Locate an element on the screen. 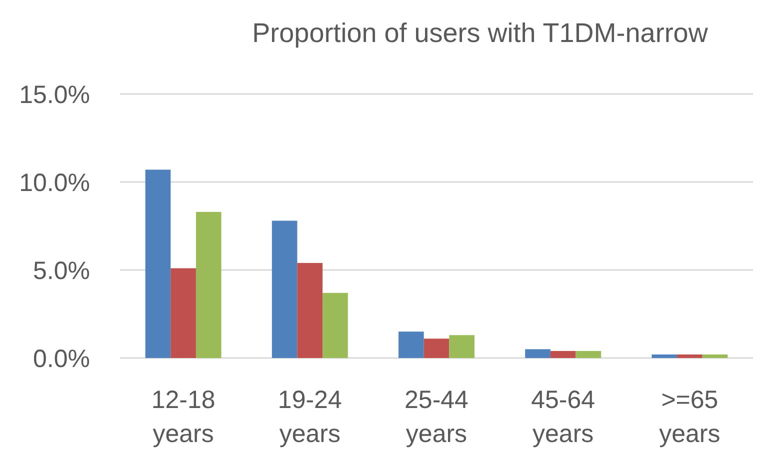 The width and height of the screenshot is (779, 457). chart-title: Proportion of users with T1DM-narrow is located at coordinates (480, 33).